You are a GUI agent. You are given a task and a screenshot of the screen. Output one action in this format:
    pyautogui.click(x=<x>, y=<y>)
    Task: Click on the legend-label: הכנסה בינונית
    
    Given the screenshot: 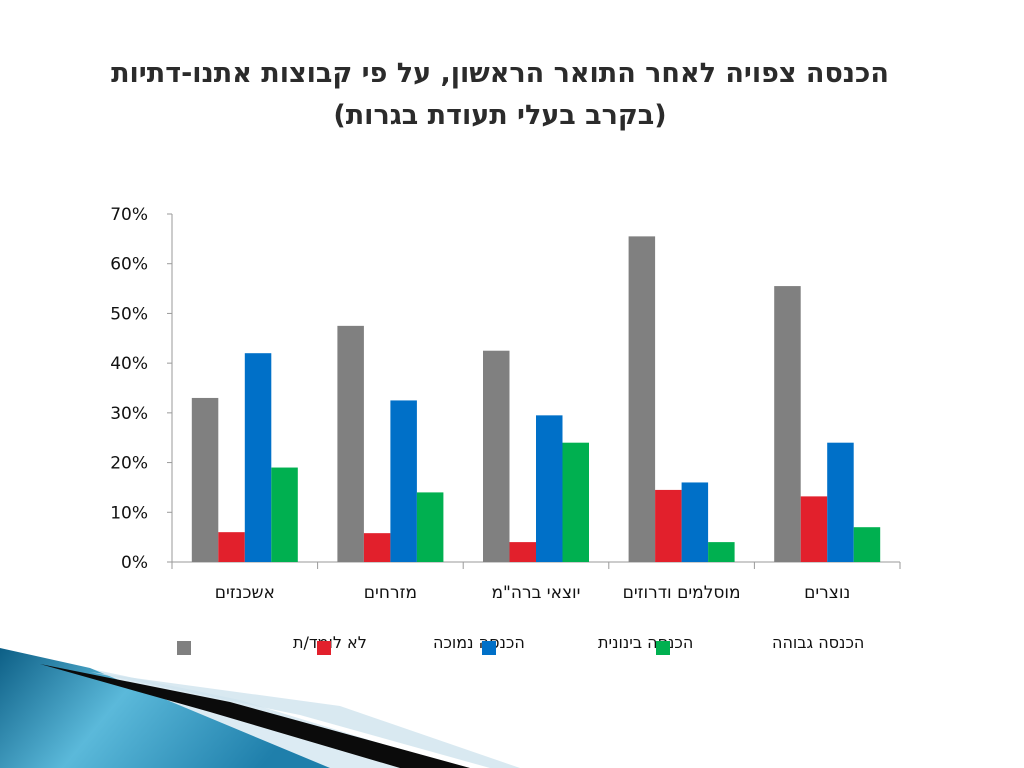 What is the action you would take?
    pyautogui.click(x=645, y=642)
    